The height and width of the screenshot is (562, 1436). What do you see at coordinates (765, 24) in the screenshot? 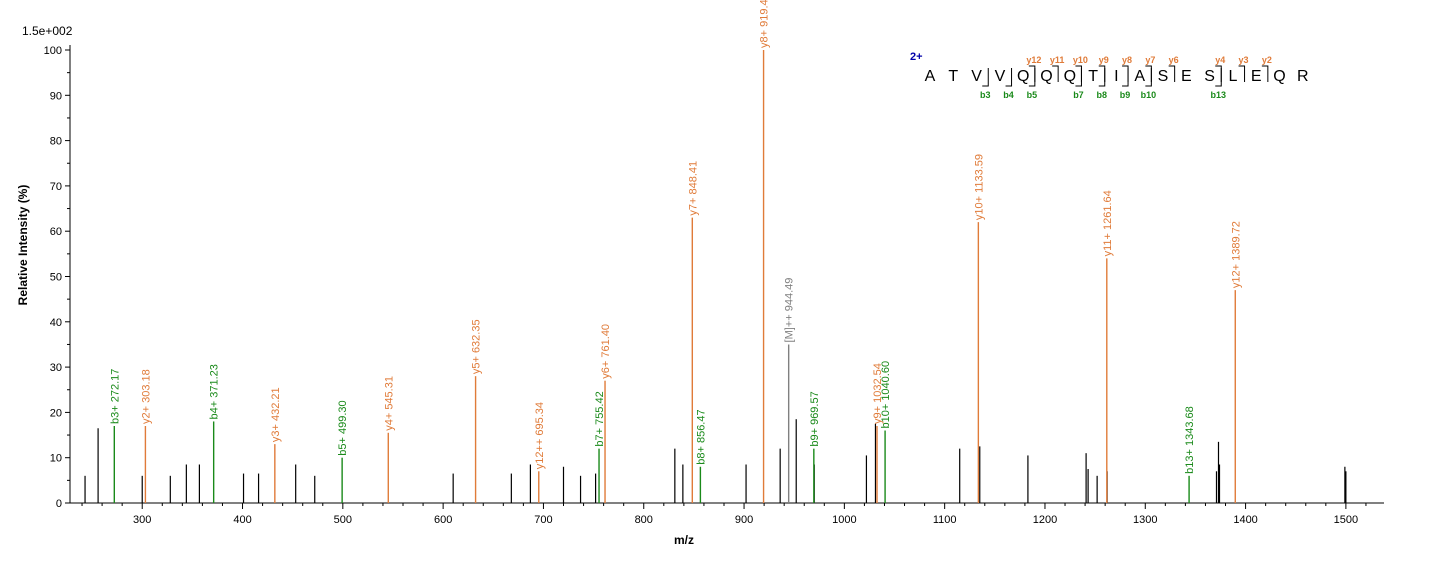
I see `y-ion-label: y8+ 919.46` at bounding box center [765, 24].